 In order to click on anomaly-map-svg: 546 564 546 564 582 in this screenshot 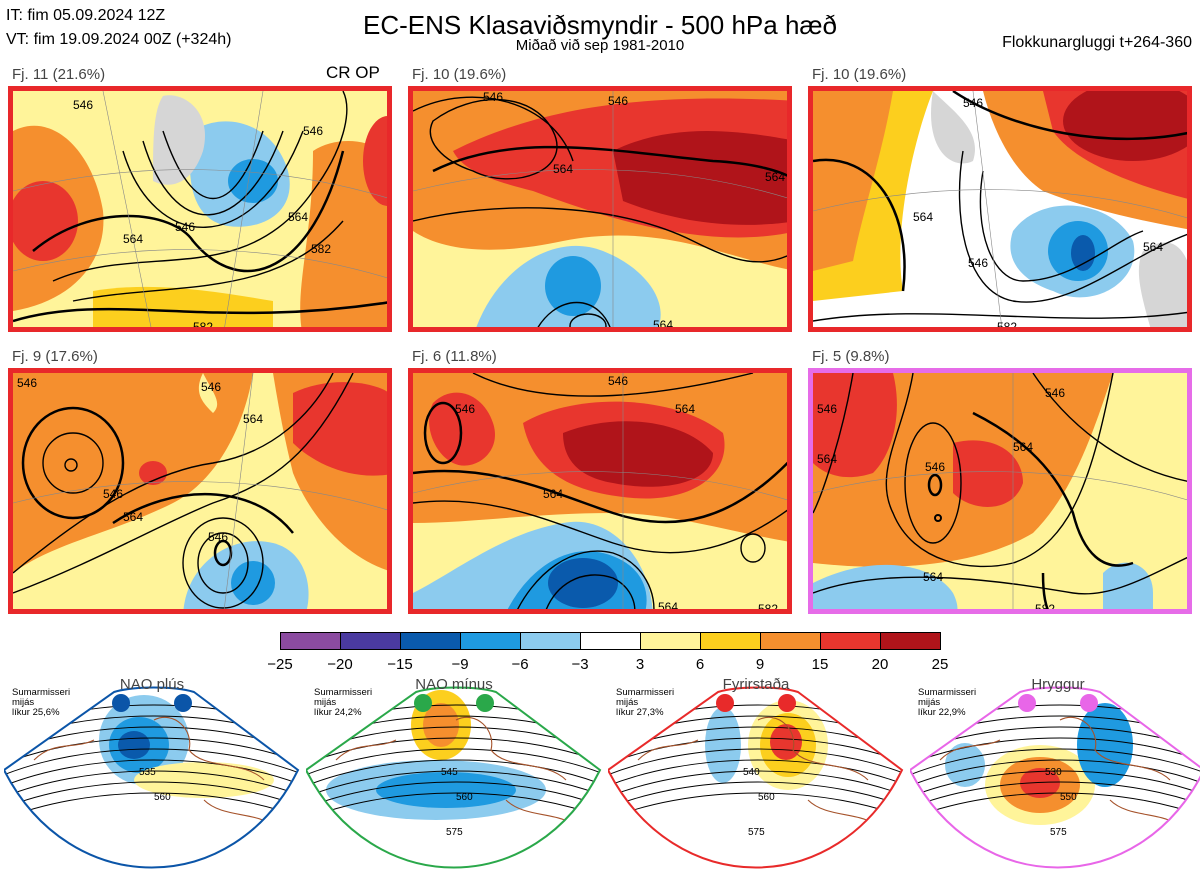, I will do `click(1000, 211)`.